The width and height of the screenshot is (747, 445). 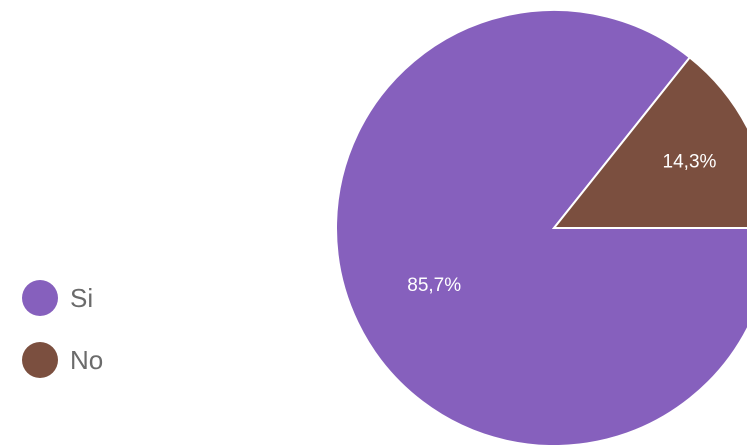 What do you see at coordinates (62, 329) in the screenshot?
I see `legend: Si No` at bounding box center [62, 329].